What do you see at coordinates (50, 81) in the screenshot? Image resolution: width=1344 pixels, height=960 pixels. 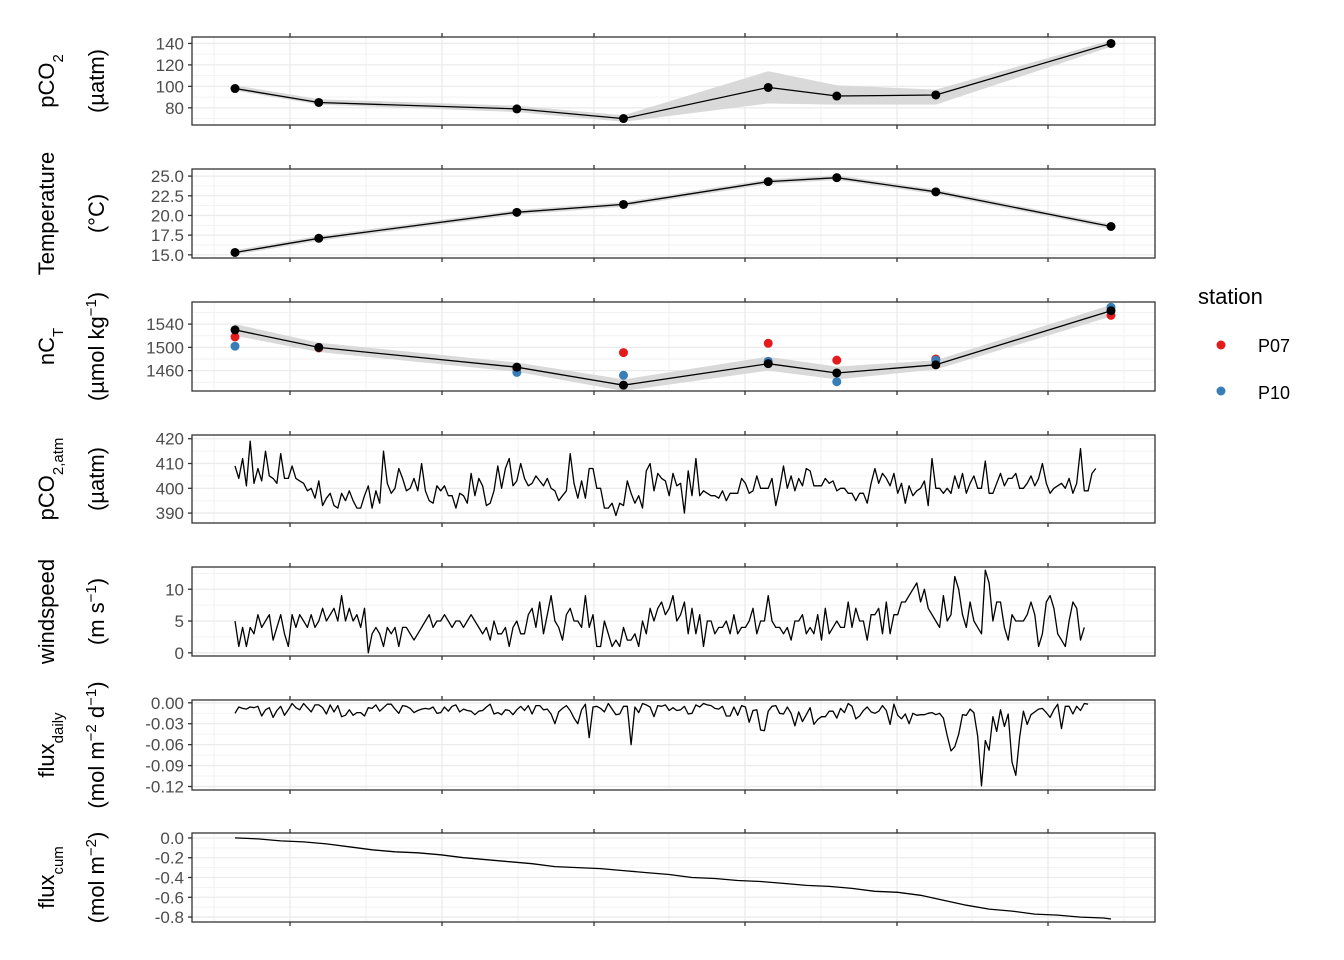 I see `y-axis-title-line1: pCO2` at bounding box center [50, 81].